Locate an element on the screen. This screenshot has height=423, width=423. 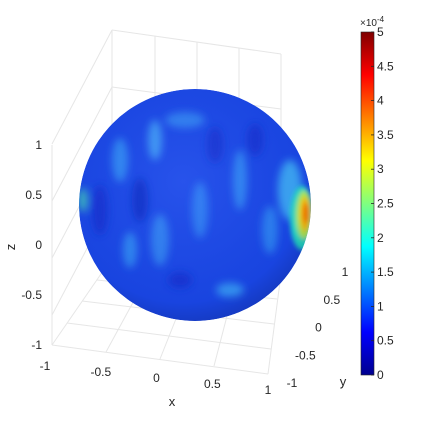
y-axis-label: y is located at coordinates (343, 381).